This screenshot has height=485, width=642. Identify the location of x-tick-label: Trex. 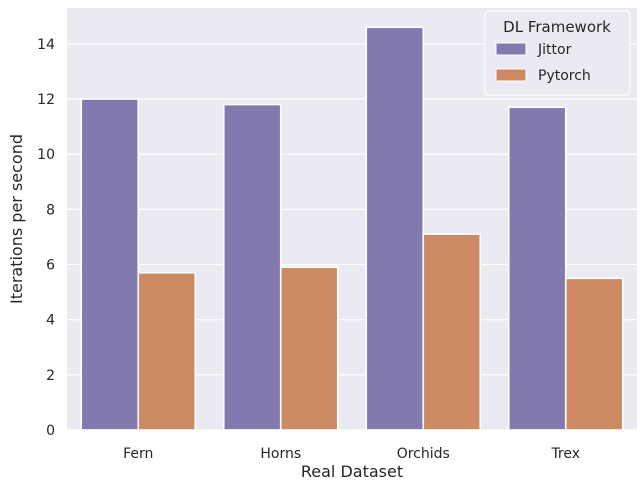
(565, 454).